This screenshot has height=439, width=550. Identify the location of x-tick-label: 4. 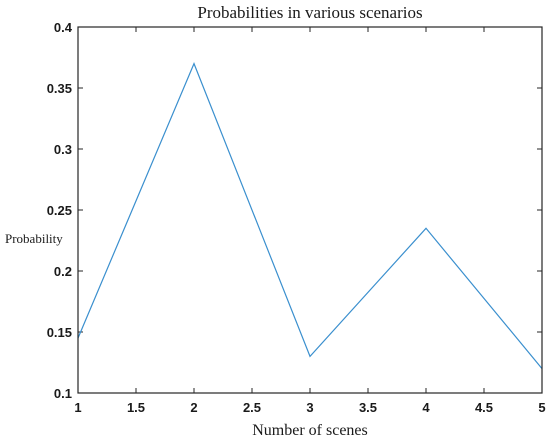
(426, 407).